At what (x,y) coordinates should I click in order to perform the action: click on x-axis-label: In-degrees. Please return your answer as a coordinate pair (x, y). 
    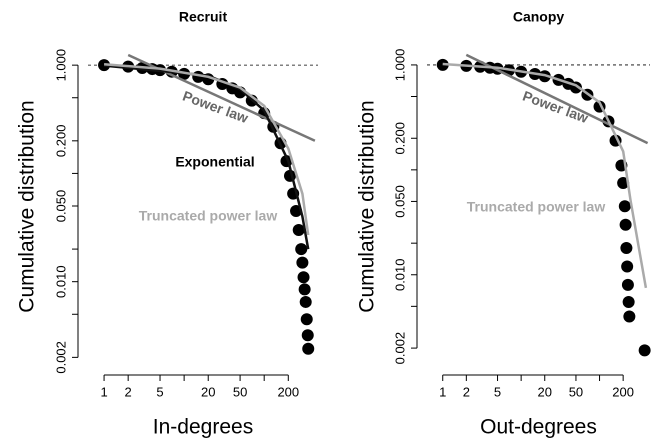
    Looking at the image, I should click on (203, 427).